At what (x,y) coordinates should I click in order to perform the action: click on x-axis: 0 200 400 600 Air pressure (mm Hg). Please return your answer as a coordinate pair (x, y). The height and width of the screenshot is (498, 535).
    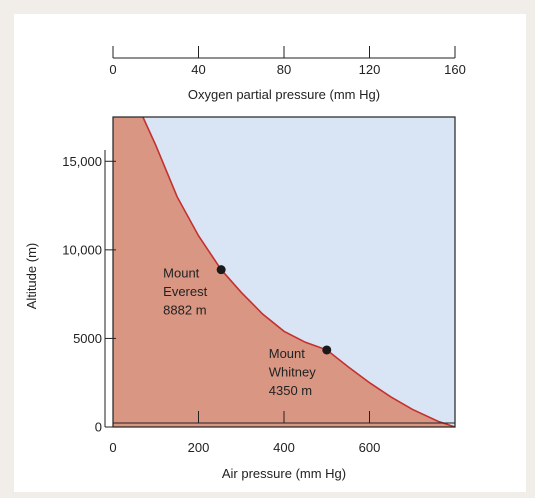
    Looking at the image, I should click on (282, 446).